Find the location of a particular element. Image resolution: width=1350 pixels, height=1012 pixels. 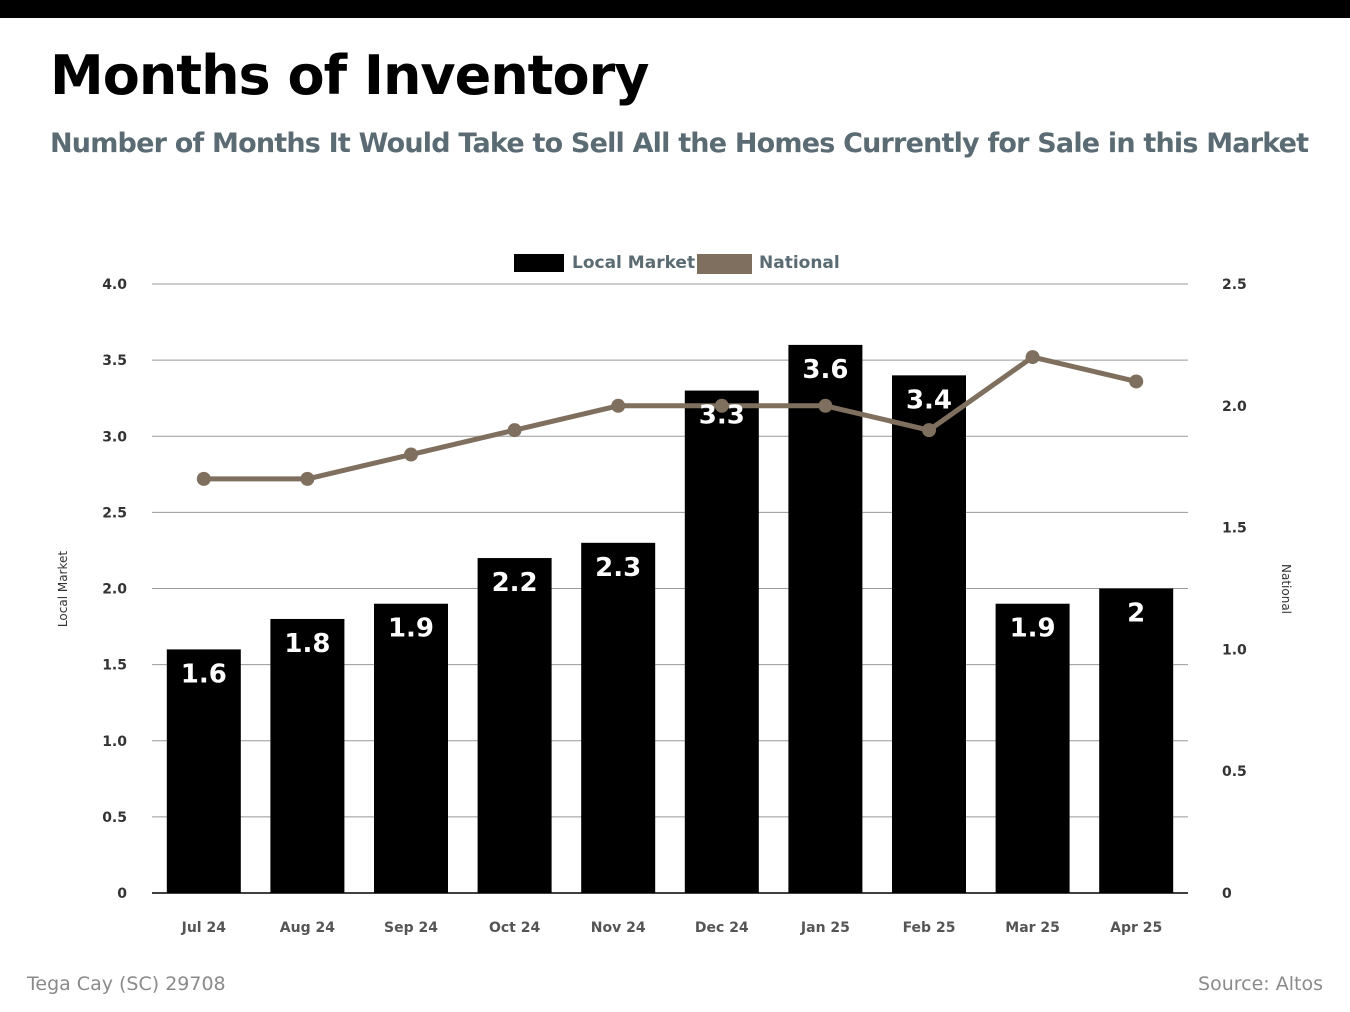

x-axis-tick-label: Oct 24 is located at coordinates (515, 928).